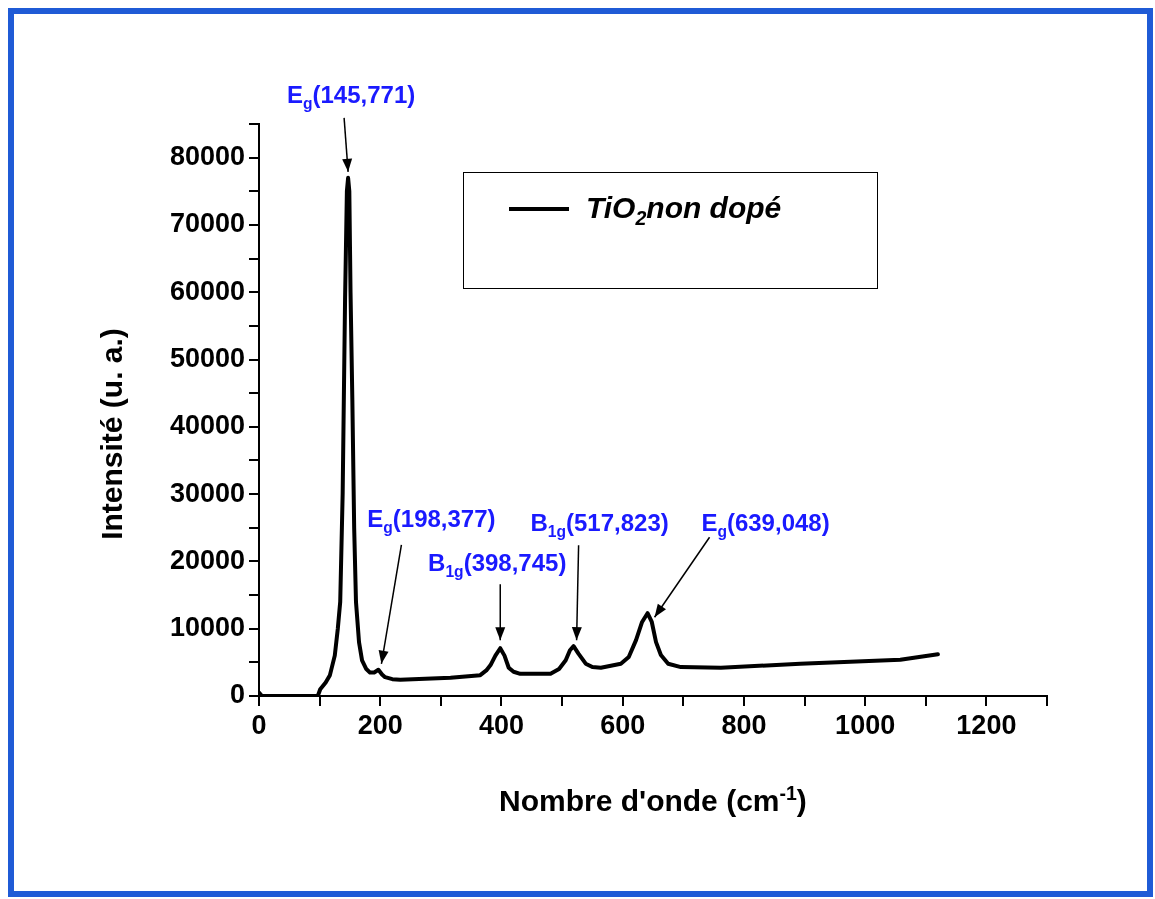  What do you see at coordinates (765, 525) in the screenshot?
I see `annotation: E$_{g}$(639,048)` at bounding box center [765, 525].